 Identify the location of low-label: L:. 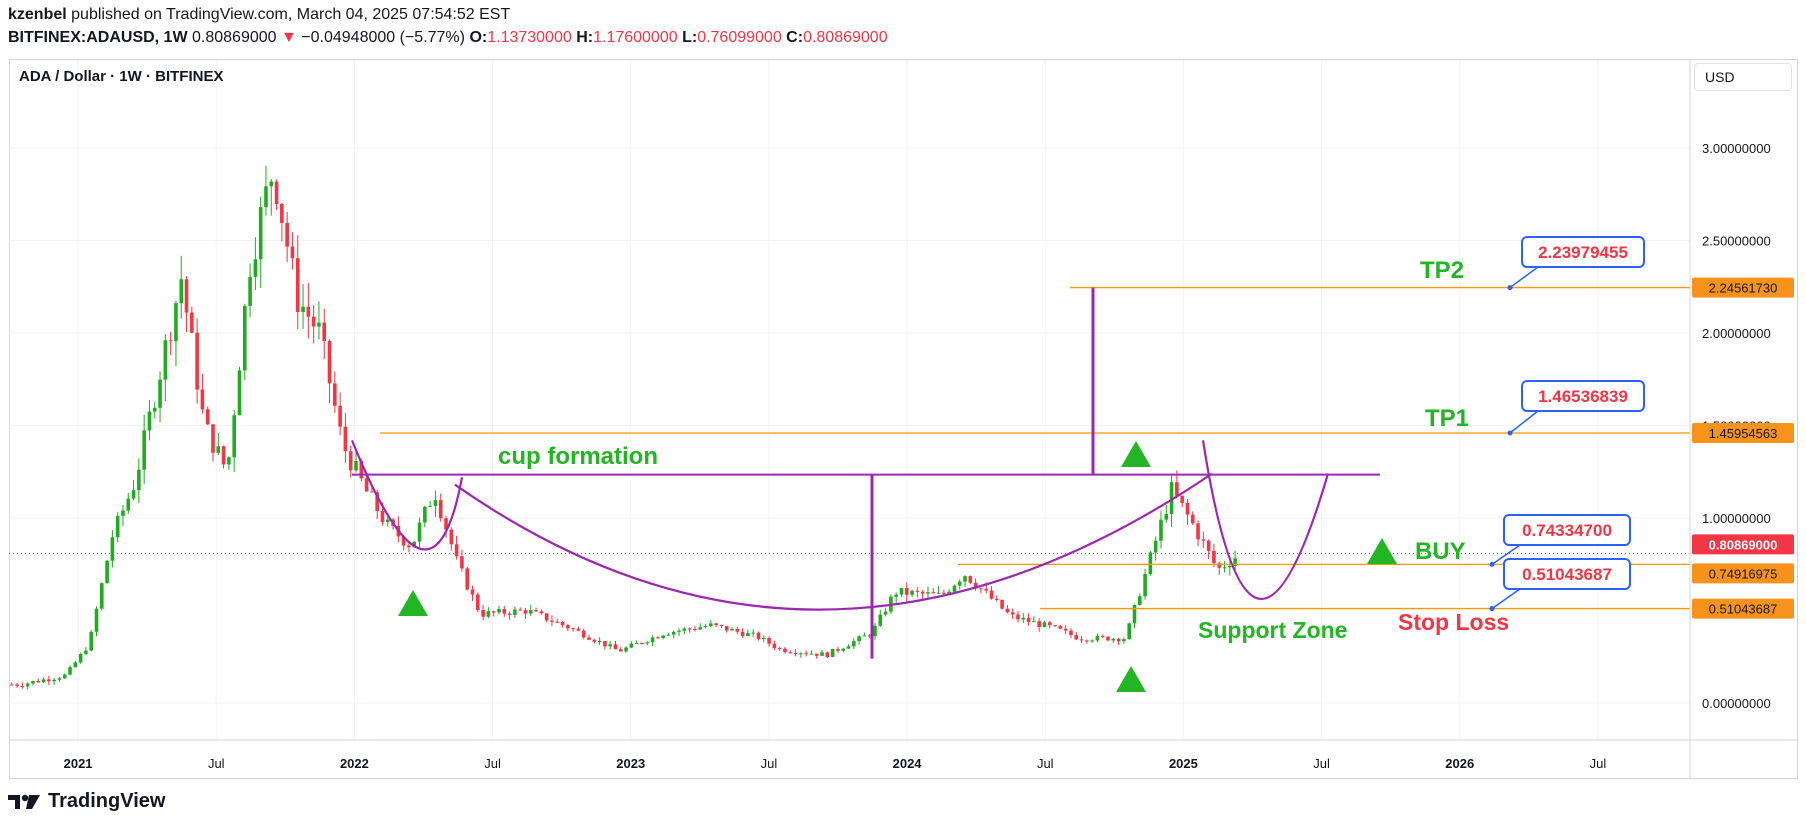
(690, 37).